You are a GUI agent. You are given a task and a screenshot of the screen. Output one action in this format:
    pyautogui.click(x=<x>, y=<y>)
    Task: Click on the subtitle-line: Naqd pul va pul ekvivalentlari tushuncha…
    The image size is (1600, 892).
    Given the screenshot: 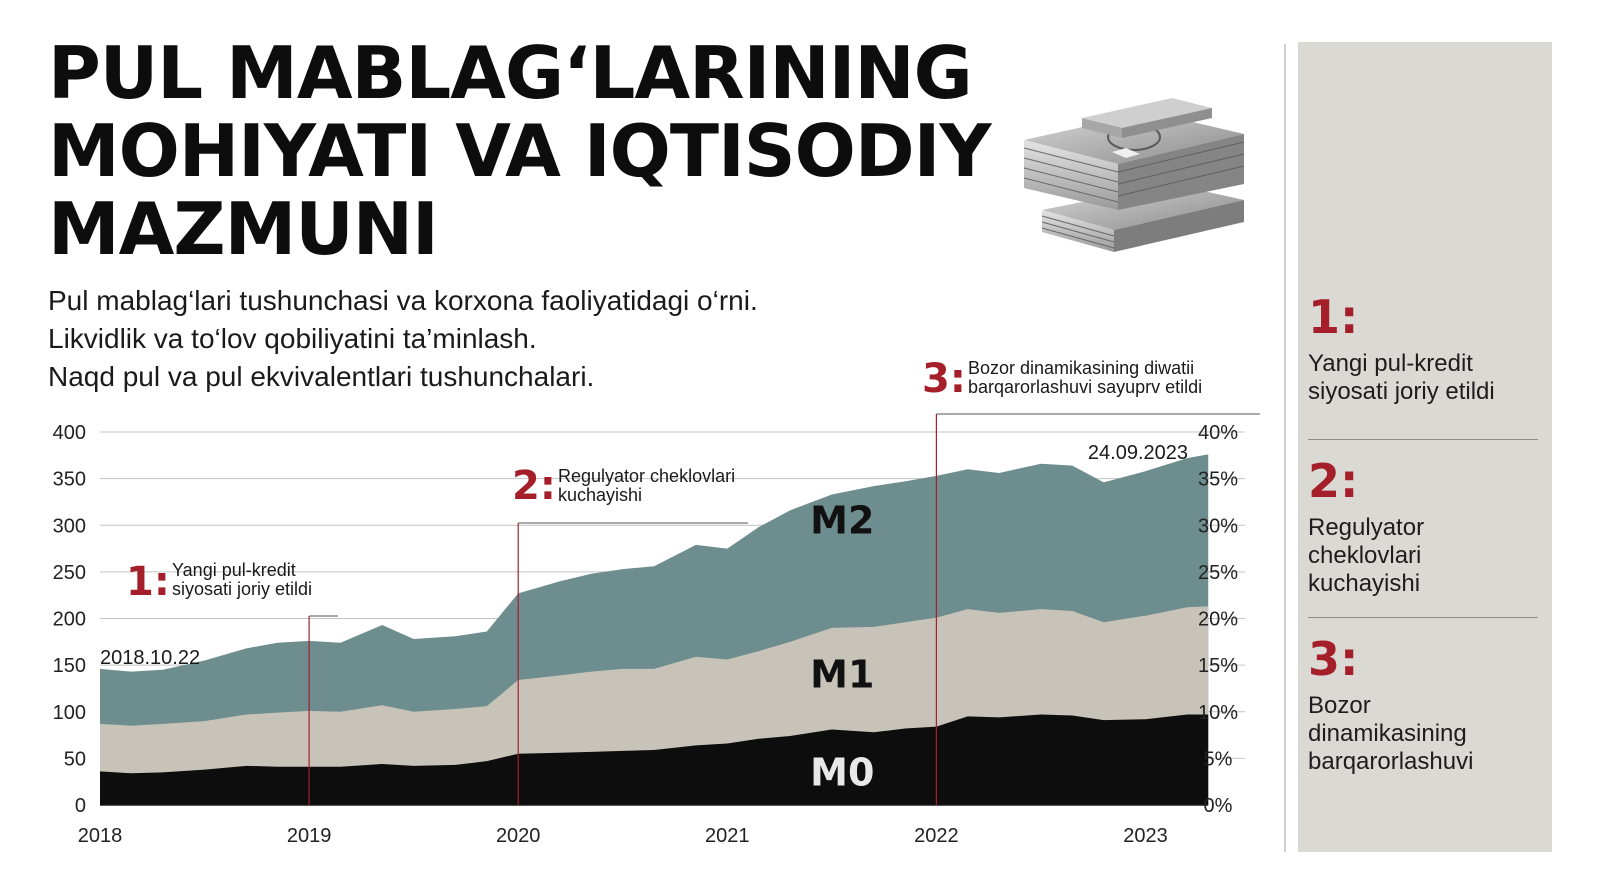 What is the action you would take?
    pyautogui.click(x=321, y=376)
    